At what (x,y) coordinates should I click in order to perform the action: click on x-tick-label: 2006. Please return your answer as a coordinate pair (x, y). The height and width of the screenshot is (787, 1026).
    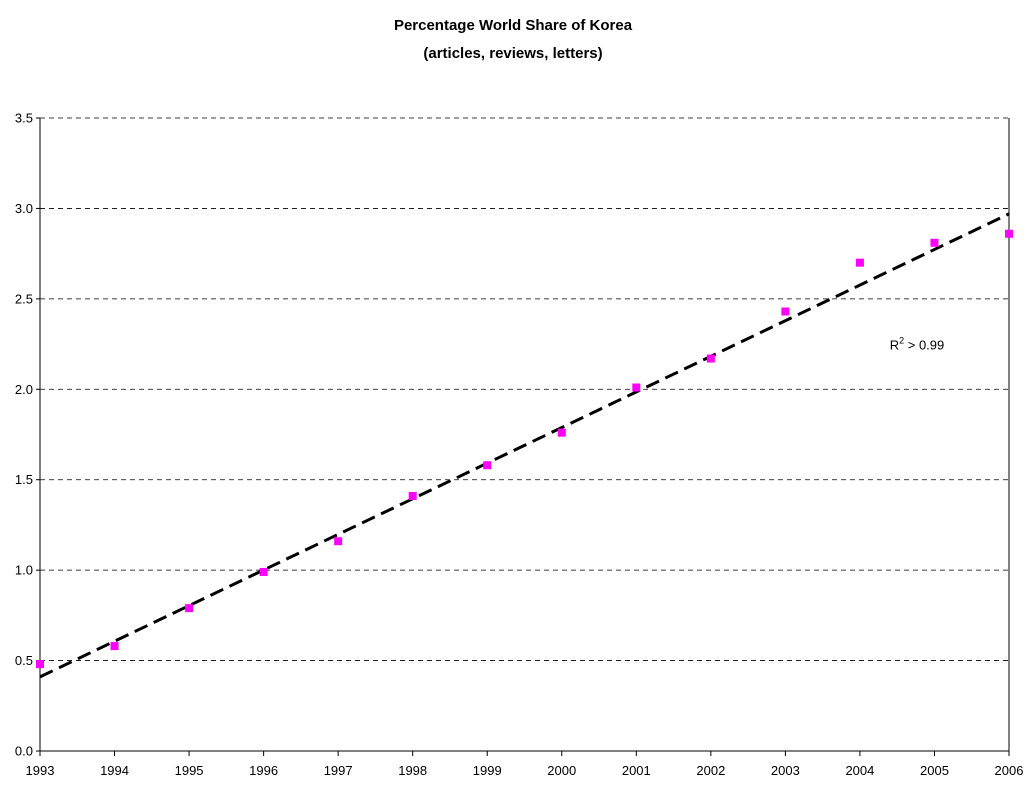
    Looking at the image, I should click on (1009, 770).